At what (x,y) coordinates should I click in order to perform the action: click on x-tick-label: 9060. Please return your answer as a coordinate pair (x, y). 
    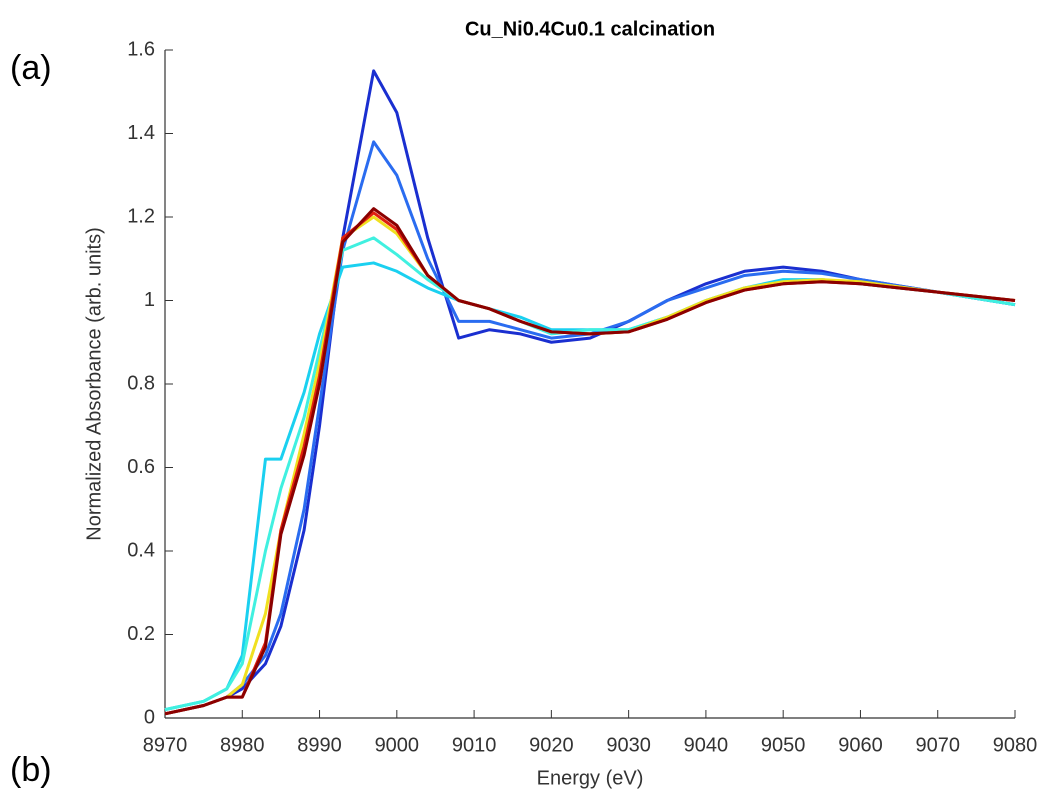
    Looking at the image, I should click on (860, 745).